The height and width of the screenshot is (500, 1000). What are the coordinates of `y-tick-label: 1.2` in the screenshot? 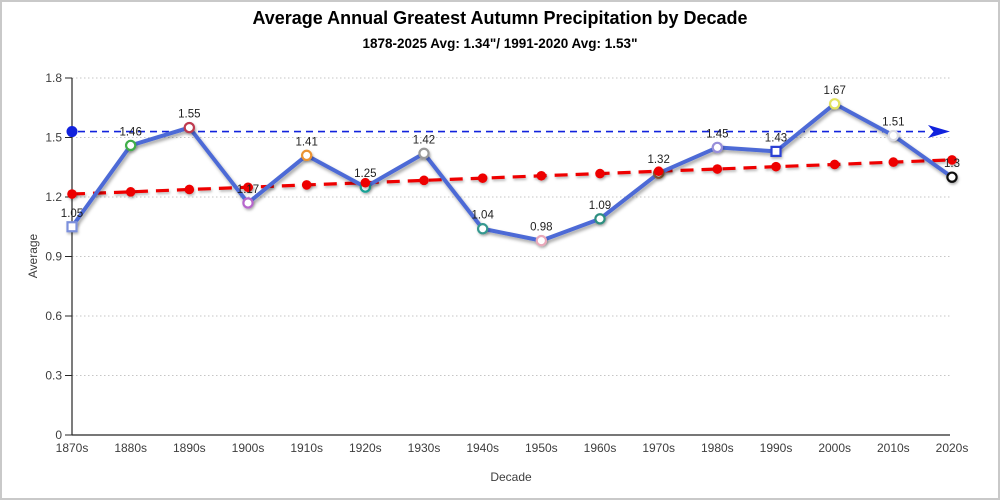 It's located at (53, 197).